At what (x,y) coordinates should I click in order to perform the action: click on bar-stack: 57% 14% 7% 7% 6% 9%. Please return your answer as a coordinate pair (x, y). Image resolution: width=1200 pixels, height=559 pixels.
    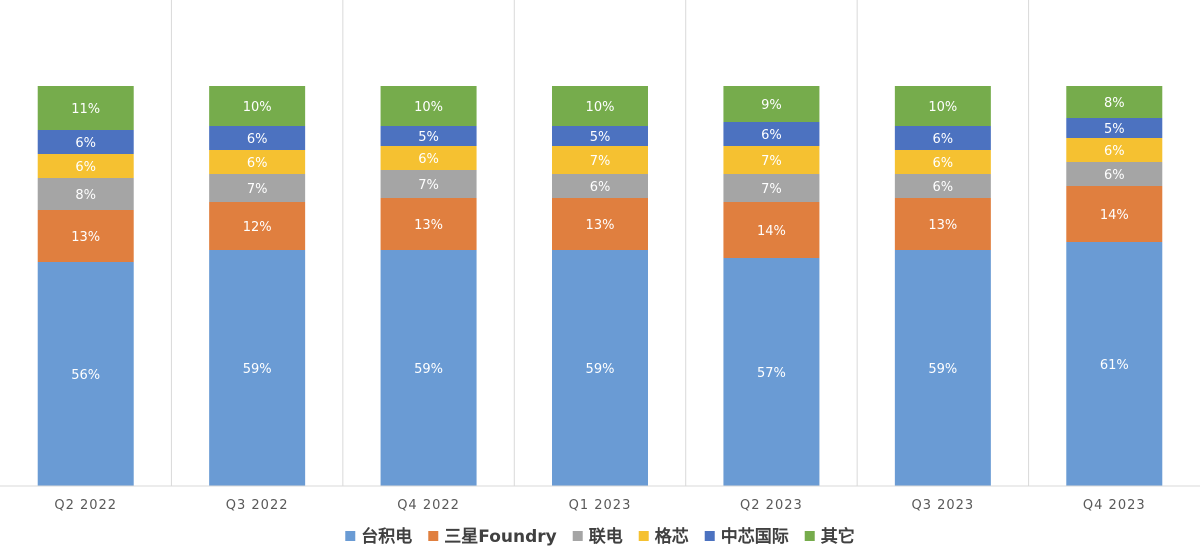
    Looking at the image, I should click on (771, 286).